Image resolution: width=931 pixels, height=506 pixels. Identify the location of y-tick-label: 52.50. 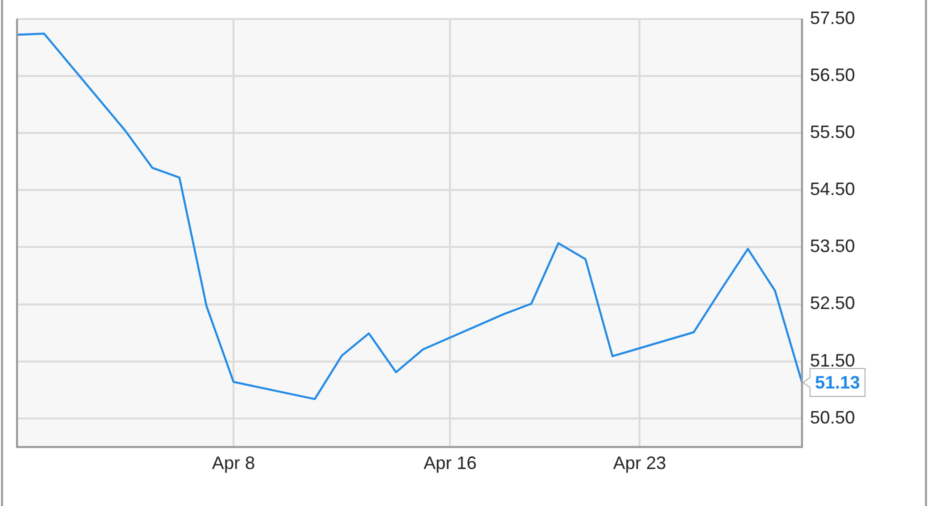
(833, 303).